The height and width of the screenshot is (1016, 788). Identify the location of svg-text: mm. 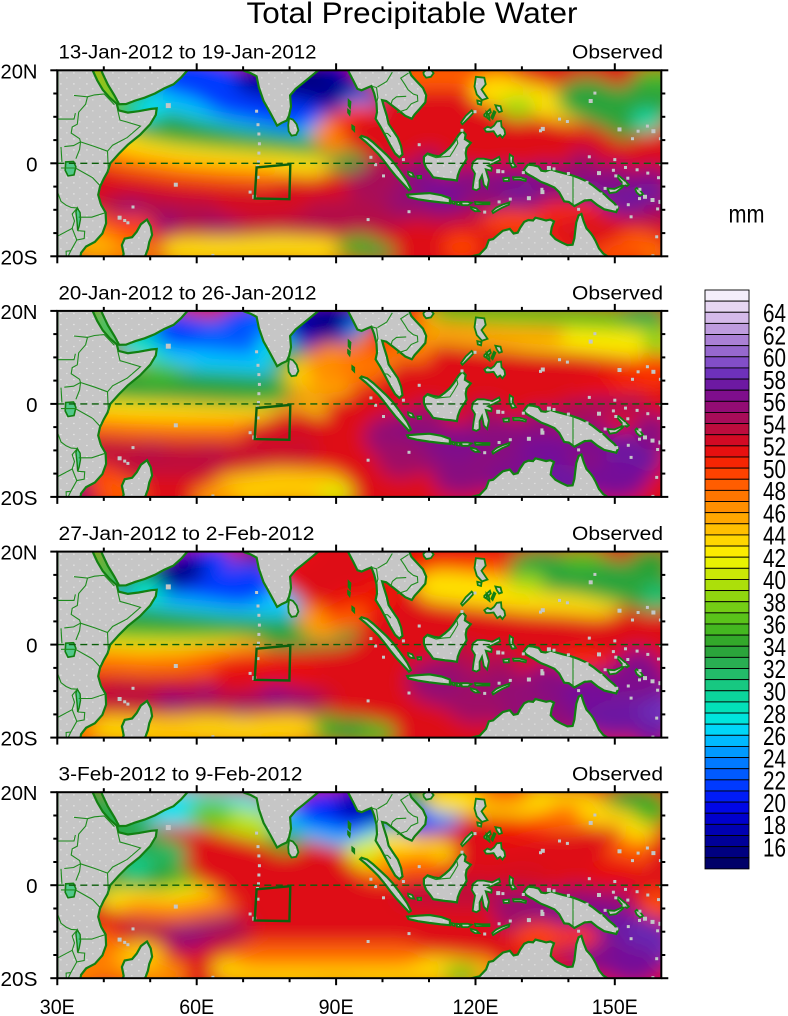
(747, 215).